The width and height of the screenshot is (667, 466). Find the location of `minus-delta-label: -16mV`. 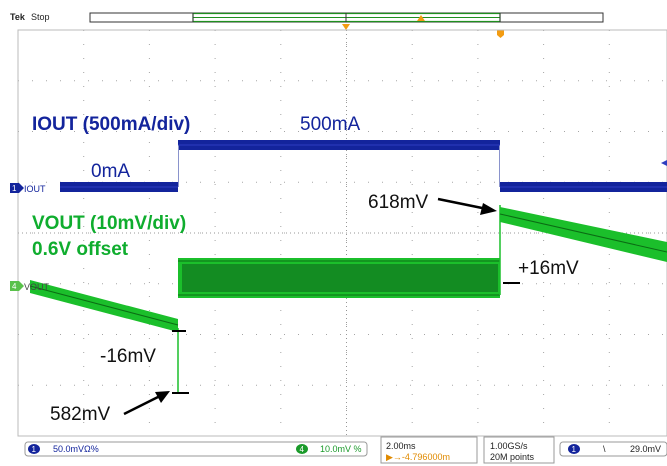

minus-delta-label: -16mV is located at coordinates (128, 356).